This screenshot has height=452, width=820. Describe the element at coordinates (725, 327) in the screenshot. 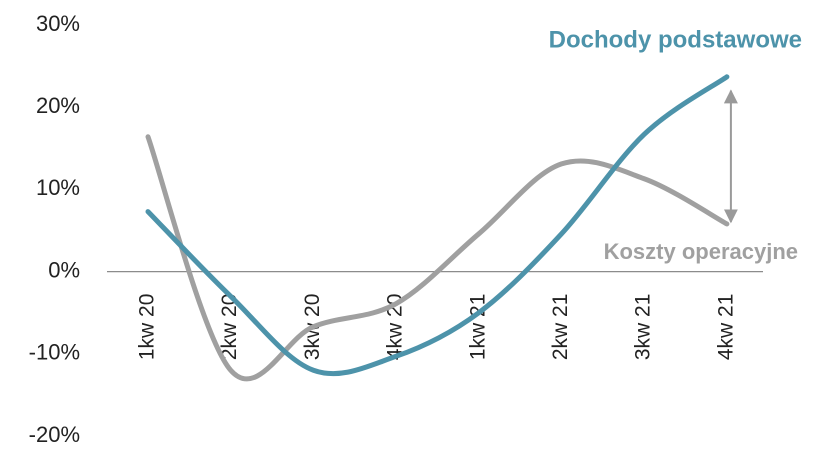

I see `x-tick-label: 4kw 21` at that location.